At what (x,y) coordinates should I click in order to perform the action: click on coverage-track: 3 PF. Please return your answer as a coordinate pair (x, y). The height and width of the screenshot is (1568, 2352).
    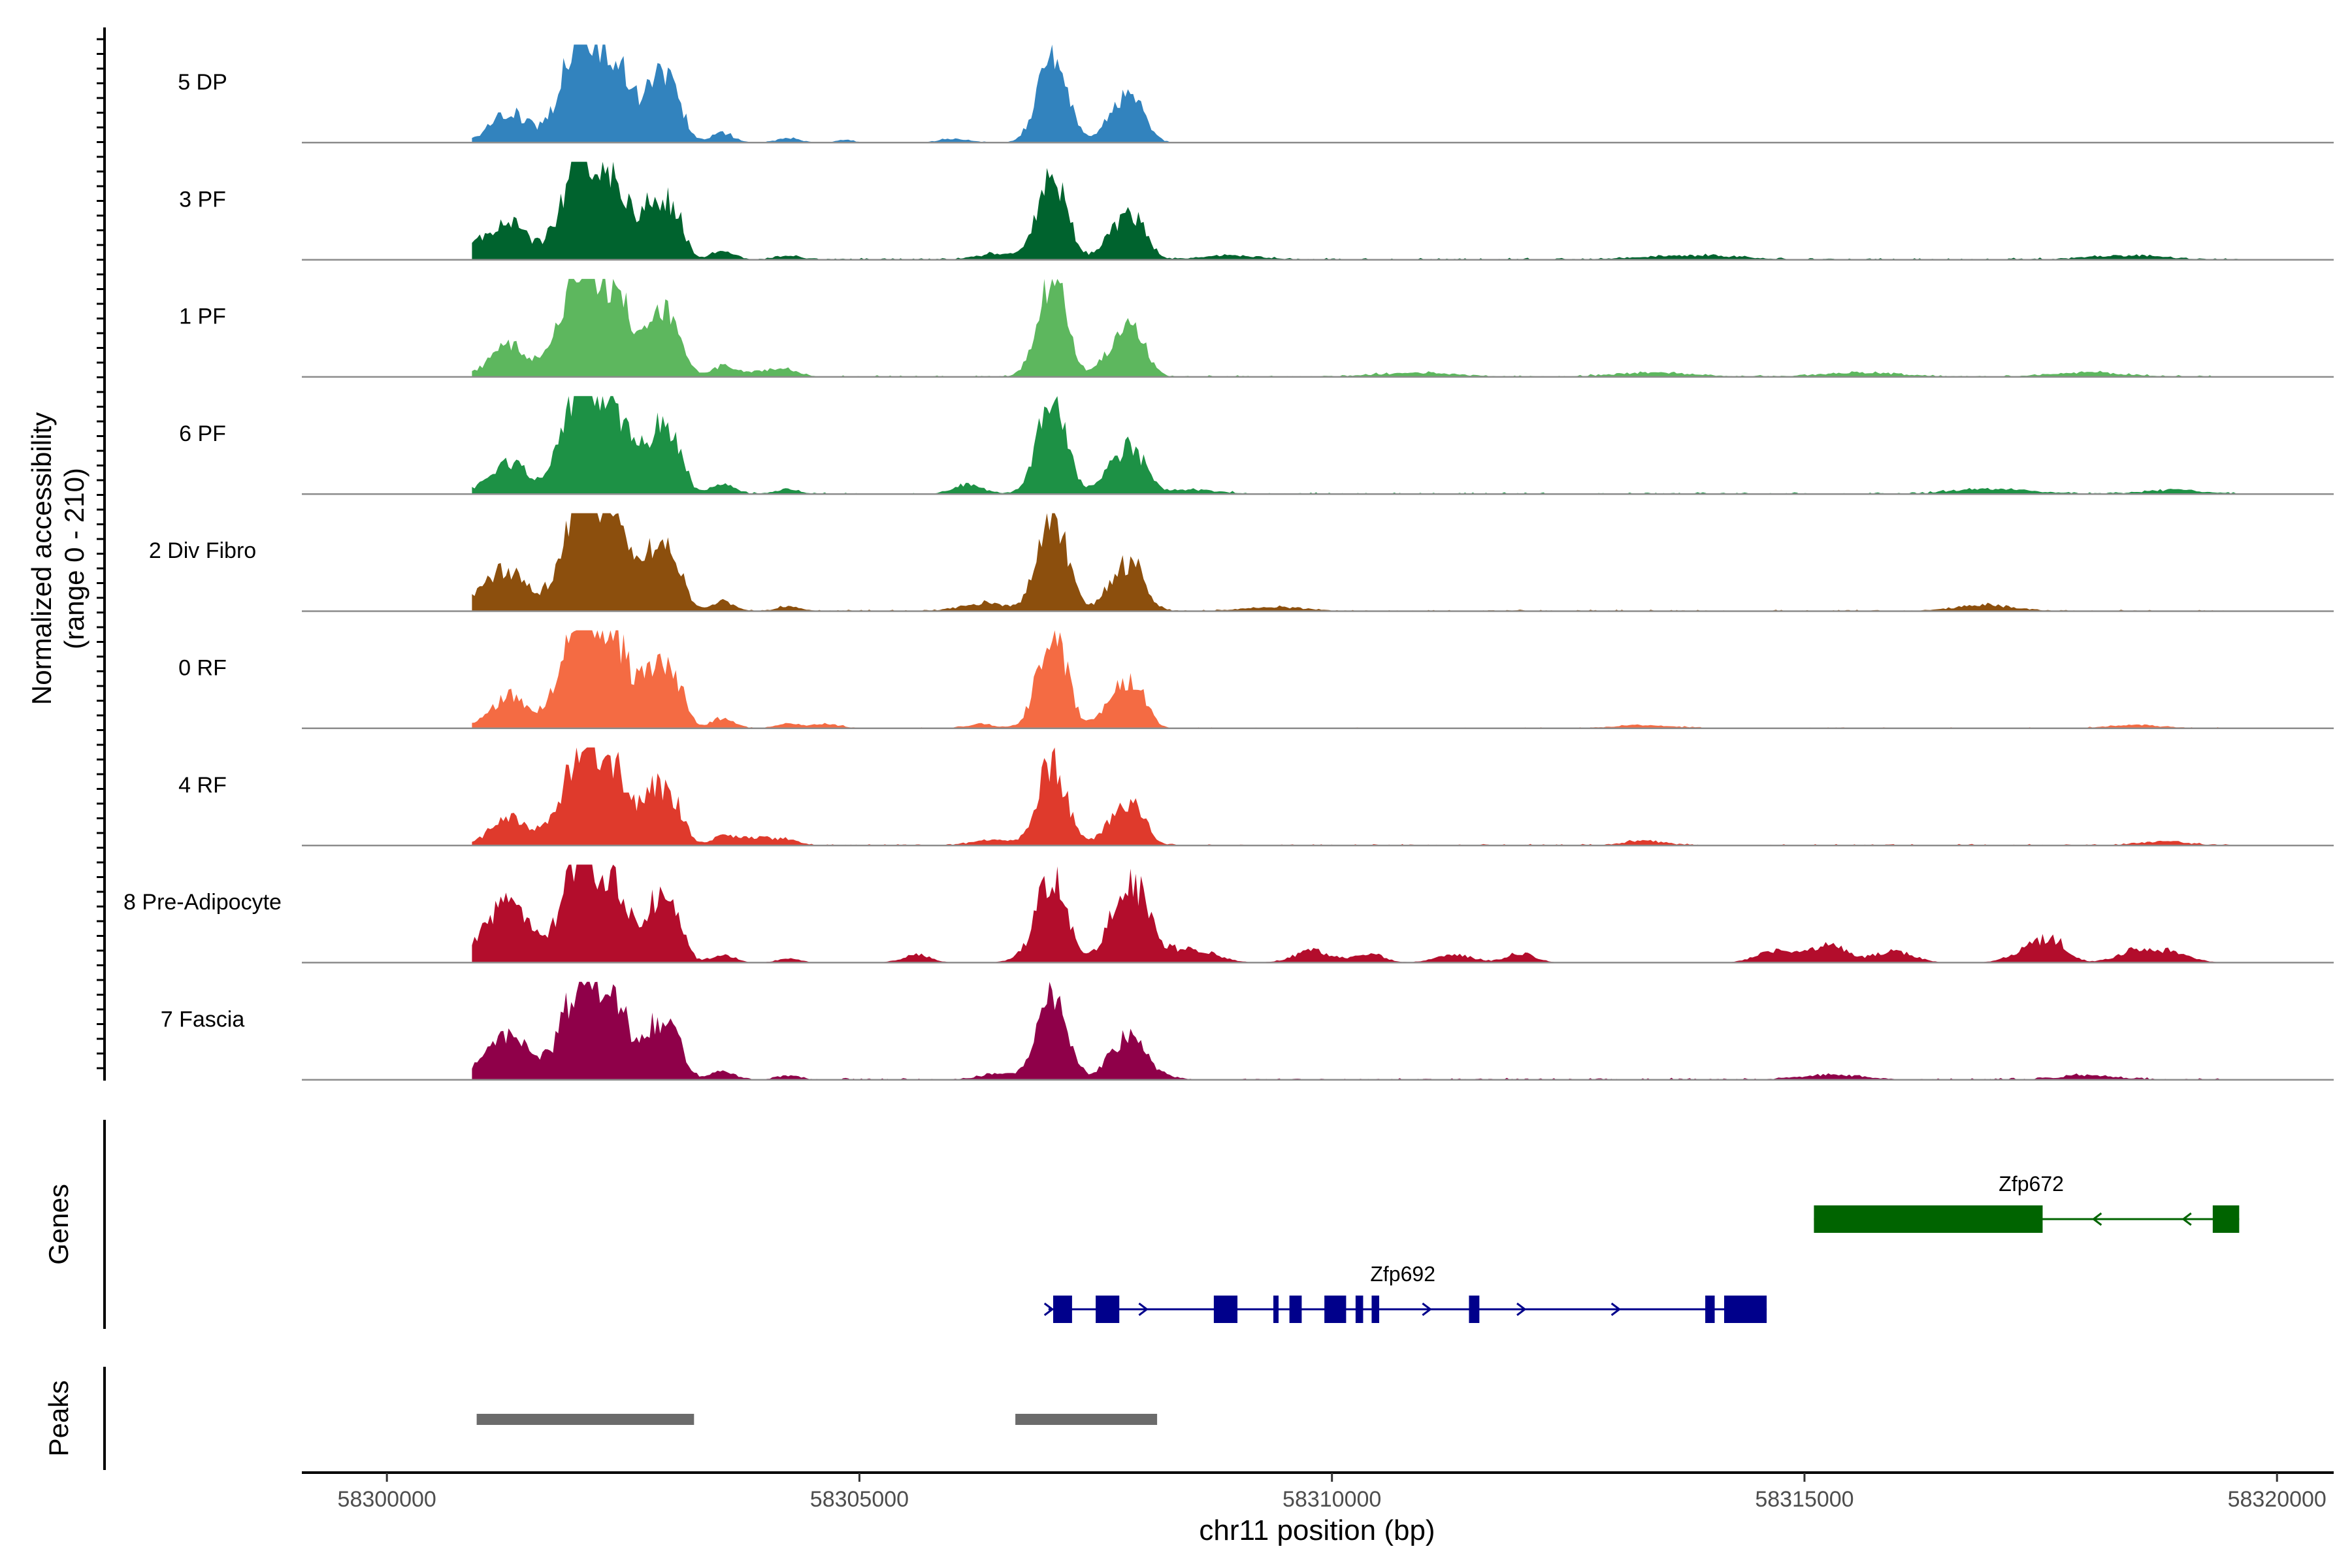
    Looking at the image, I should click on (1256, 211).